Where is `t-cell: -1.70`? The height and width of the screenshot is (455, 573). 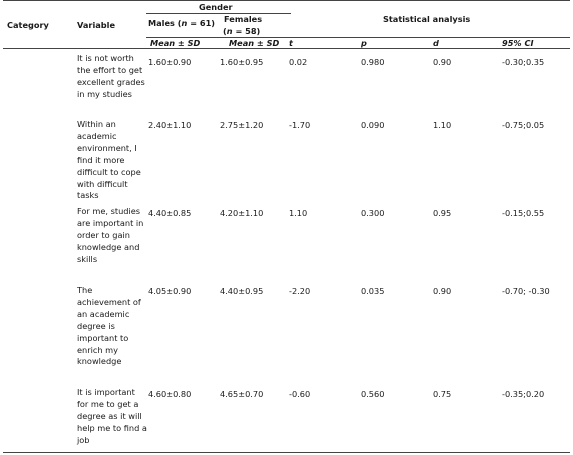
t-cell: -1.70 is located at coordinates (300, 125).